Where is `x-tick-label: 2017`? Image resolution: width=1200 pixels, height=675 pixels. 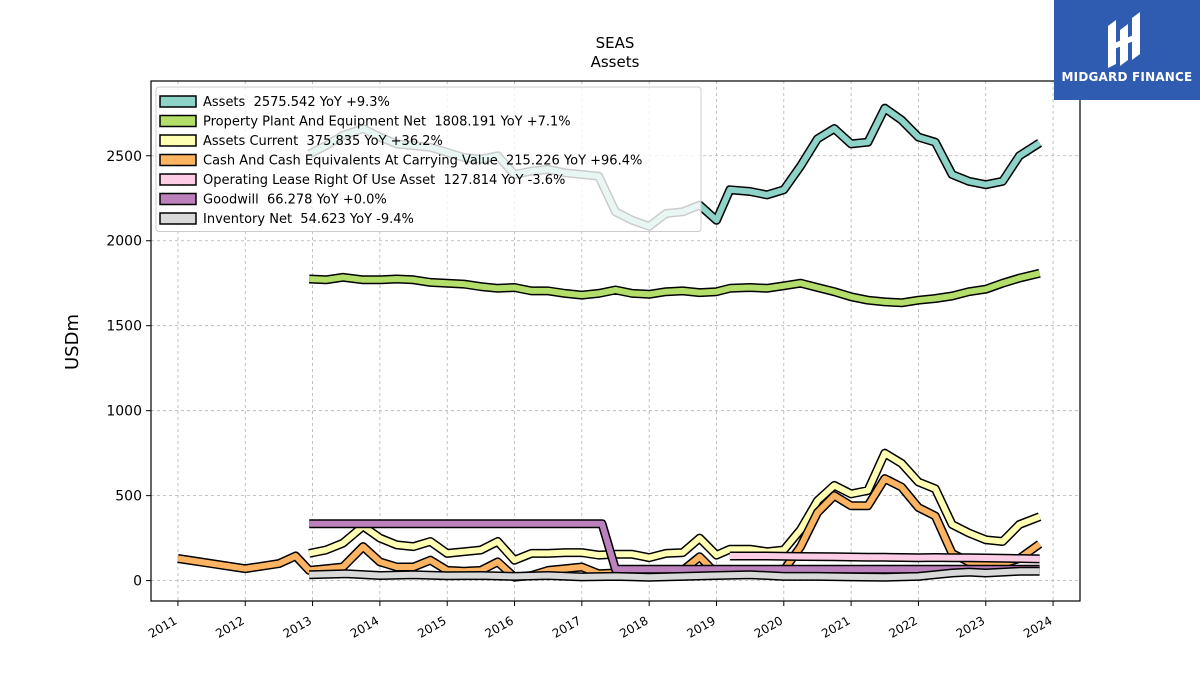 x-tick-label: 2017 is located at coordinates (566, 626).